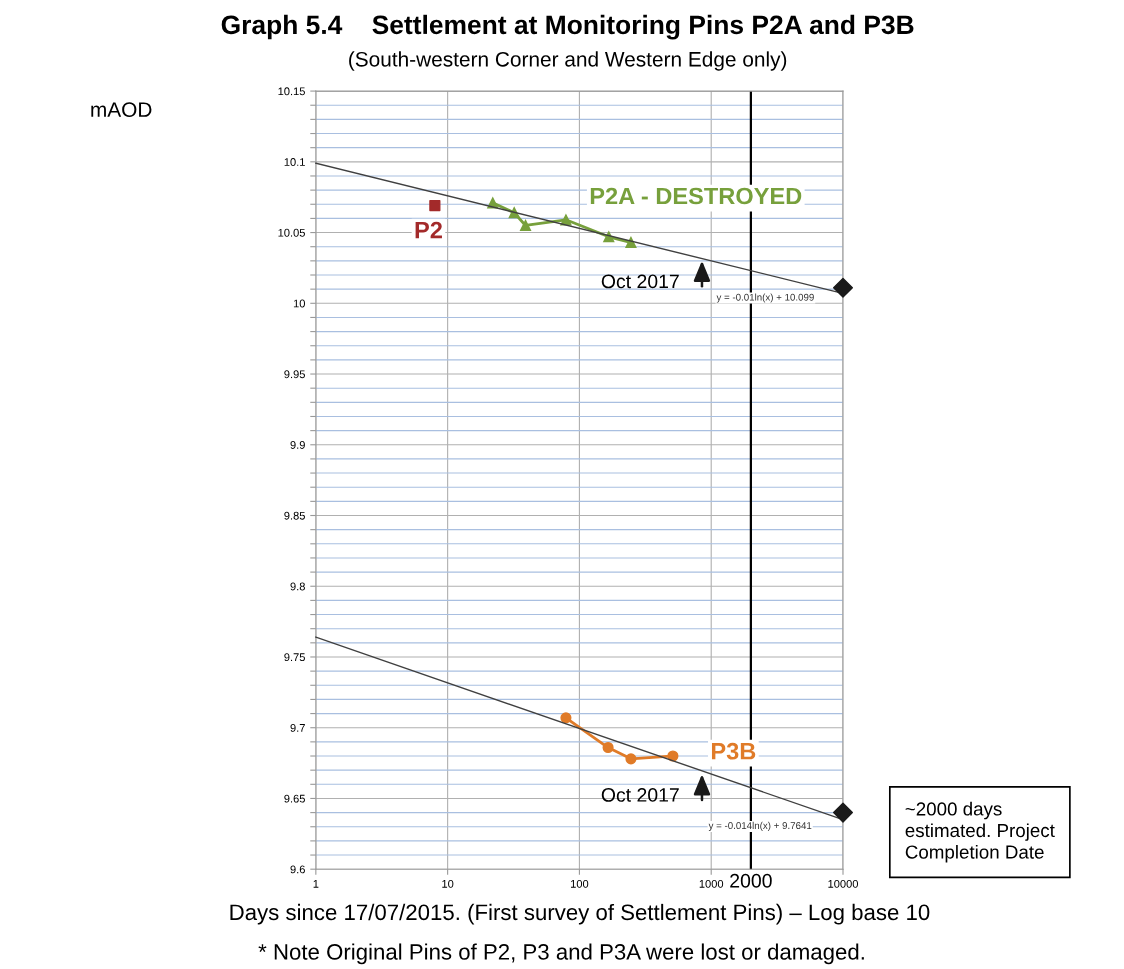 The width and height of the screenshot is (1124, 969). What do you see at coordinates (291, 91) in the screenshot?
I see `y-tick-label: 10.15` at bounding box center [291, 91].